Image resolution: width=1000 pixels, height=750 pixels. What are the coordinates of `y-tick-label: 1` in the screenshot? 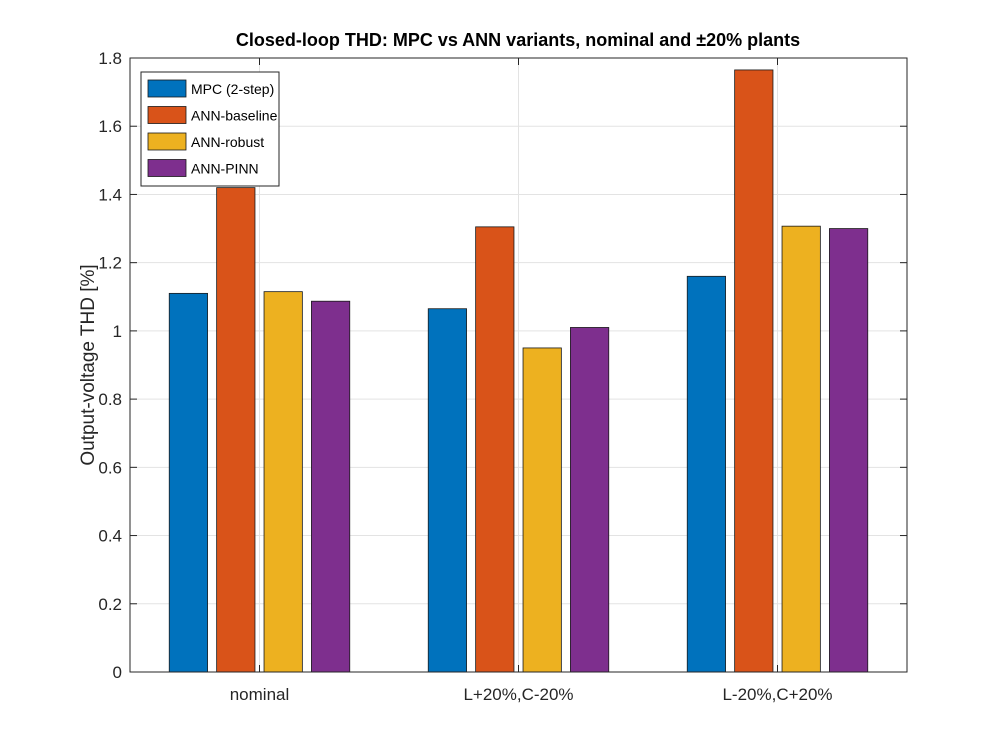 It's located at (117, 331).